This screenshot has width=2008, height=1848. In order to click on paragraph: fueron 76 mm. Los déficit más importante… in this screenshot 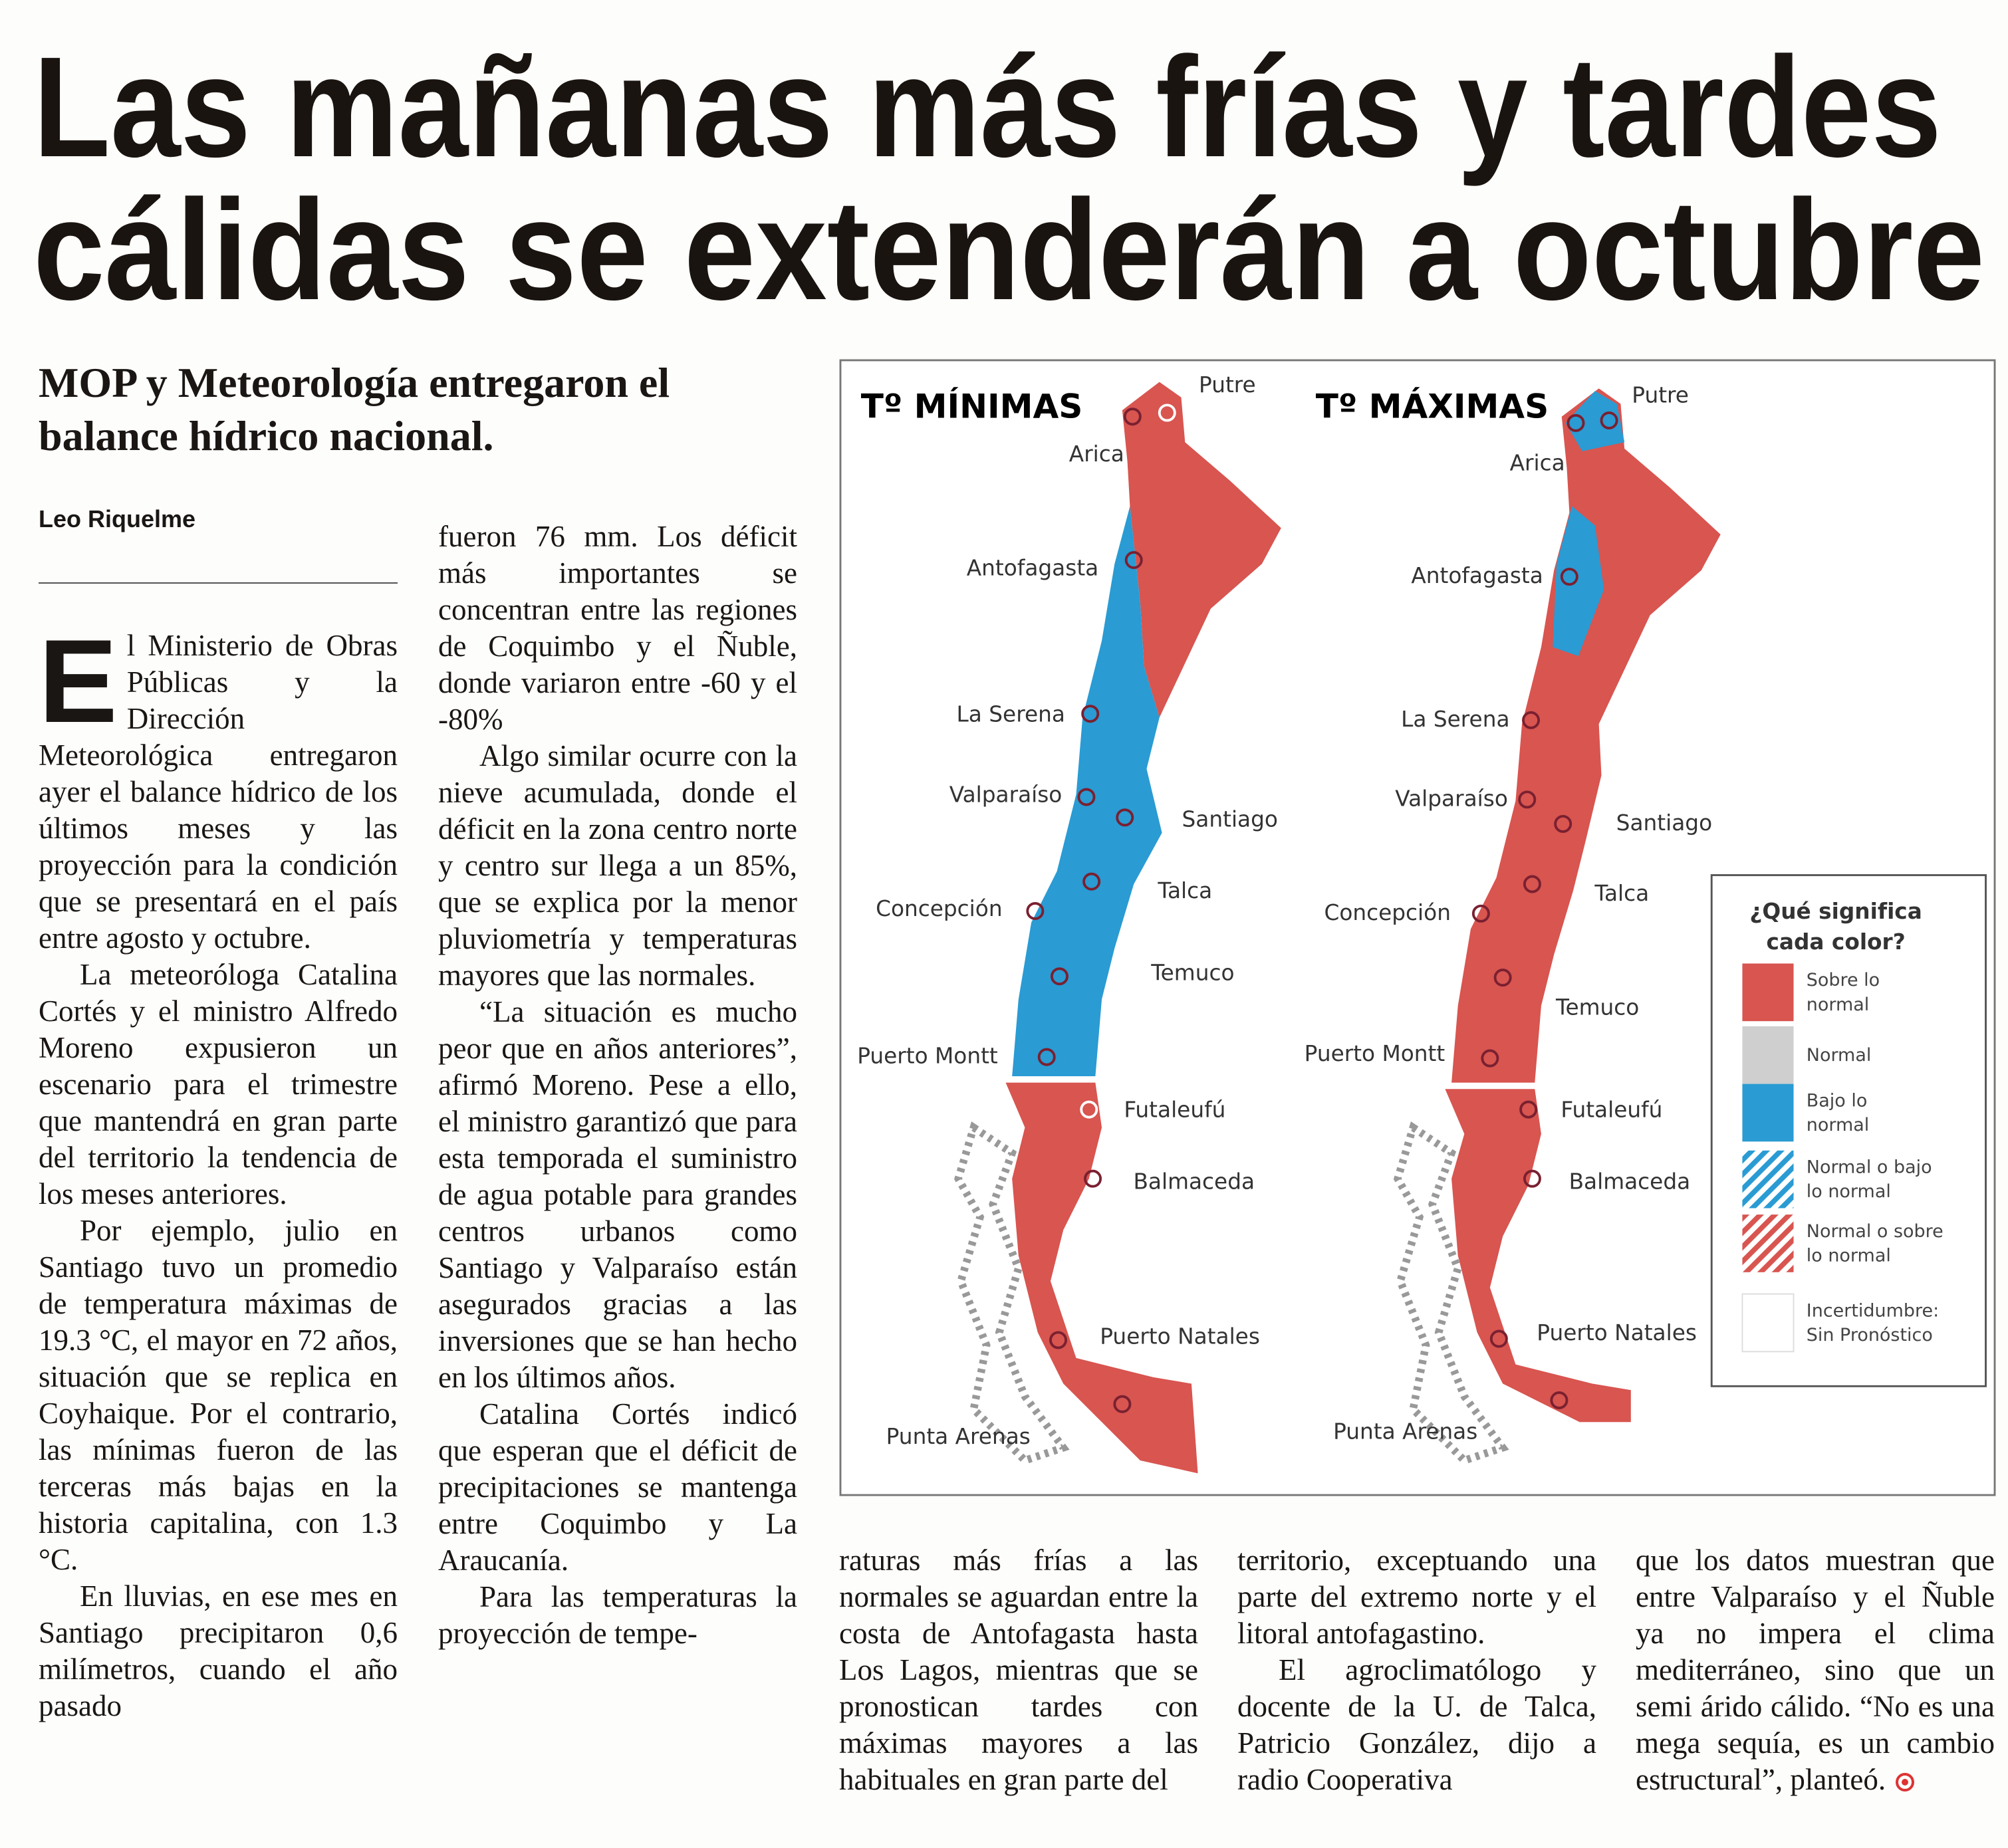, I will do `click(617, 628)`.